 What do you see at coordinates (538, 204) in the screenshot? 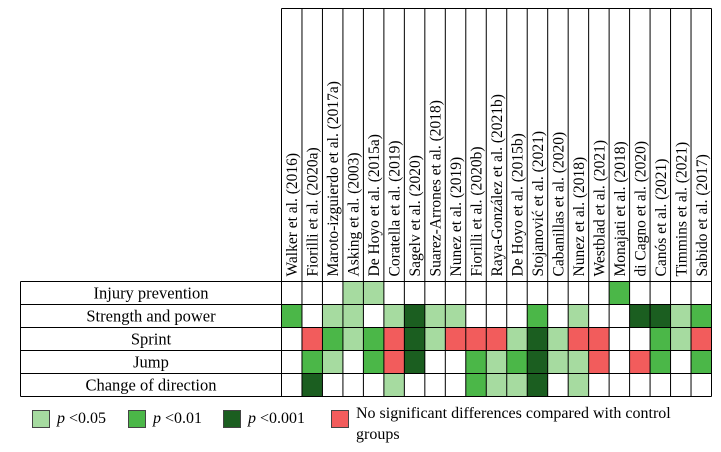
I see `study-label: Stojanović et al. (2021)` at bounding box center [538, 204].